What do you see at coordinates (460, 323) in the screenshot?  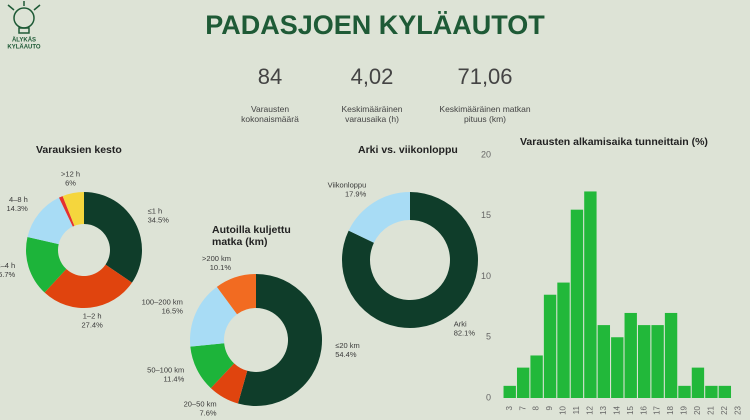 I see `slice-label: Arki` at bounding box center [460, 323].